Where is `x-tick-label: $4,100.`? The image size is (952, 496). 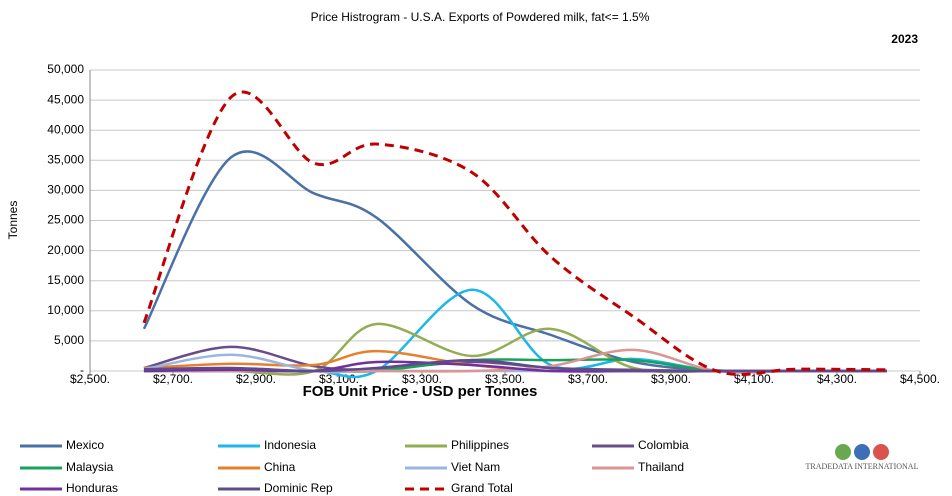
x-tick-label: $4,100. is located at coordinates (754, 379).